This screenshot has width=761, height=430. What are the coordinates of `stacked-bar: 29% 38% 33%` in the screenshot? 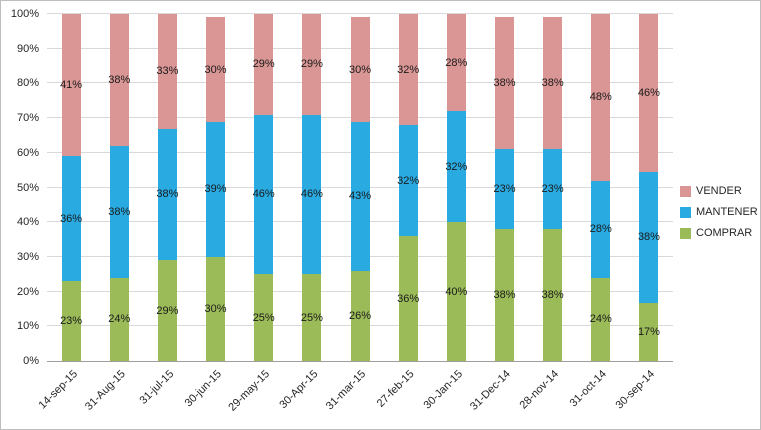 It's located at (167, 187).